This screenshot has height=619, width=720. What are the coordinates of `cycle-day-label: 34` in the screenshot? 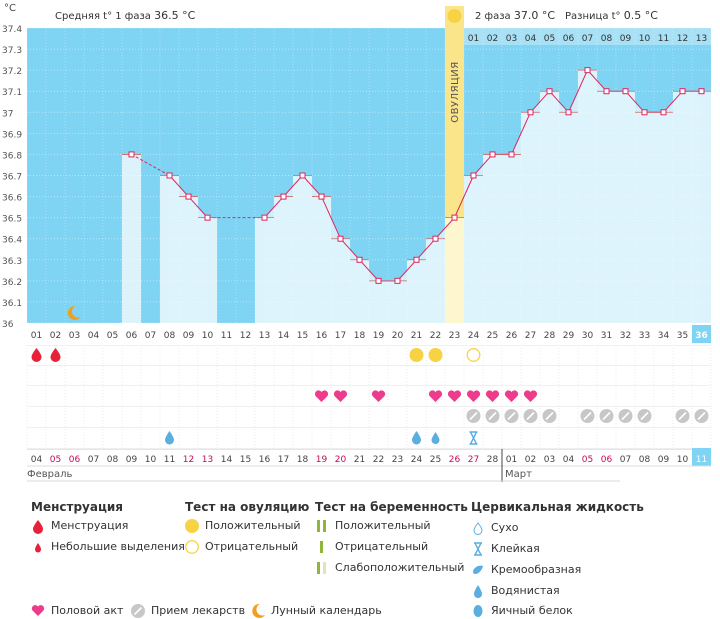 It's located at (664, 336).